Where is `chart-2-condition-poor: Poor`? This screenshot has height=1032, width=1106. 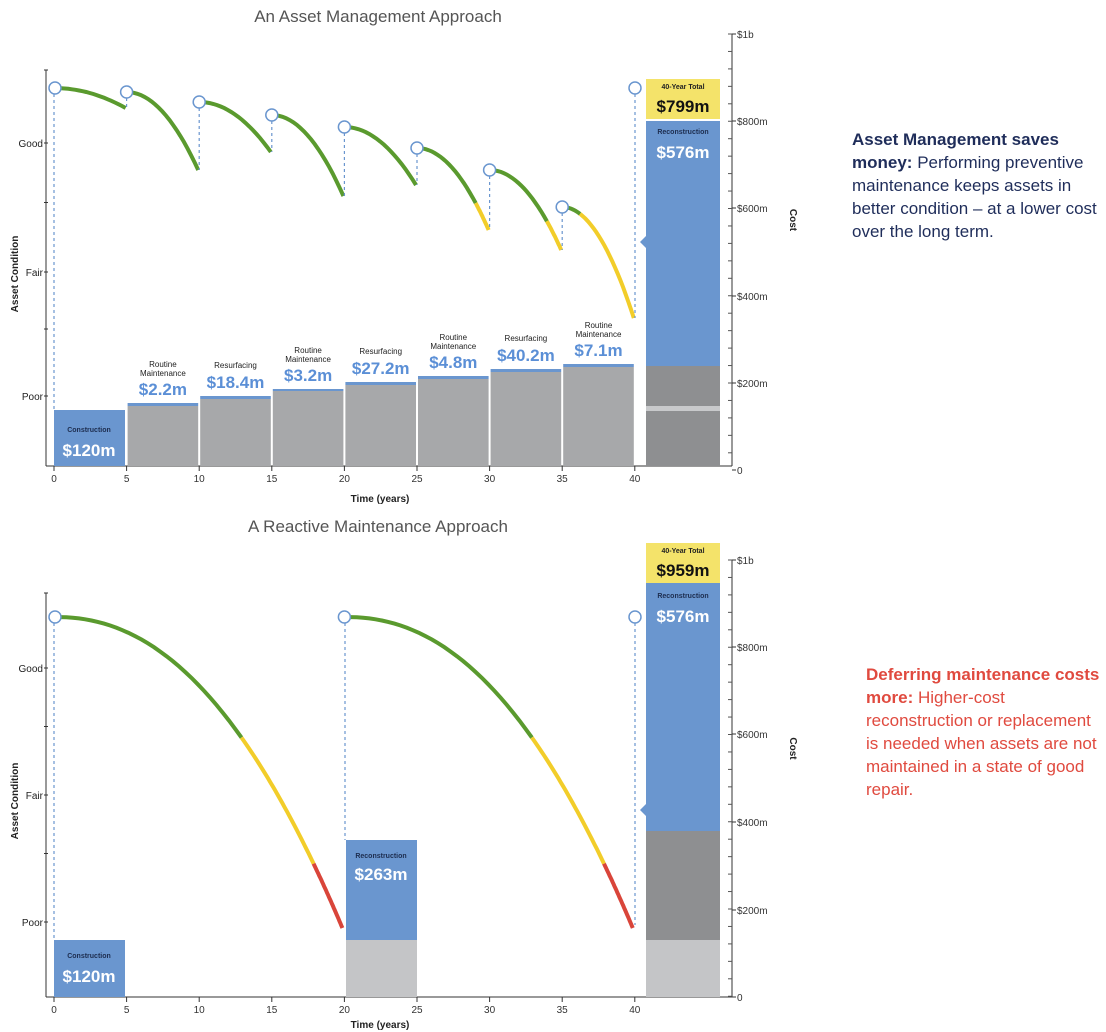
chart-2-condition-poor: Poor is located at coordinates (33, 923).